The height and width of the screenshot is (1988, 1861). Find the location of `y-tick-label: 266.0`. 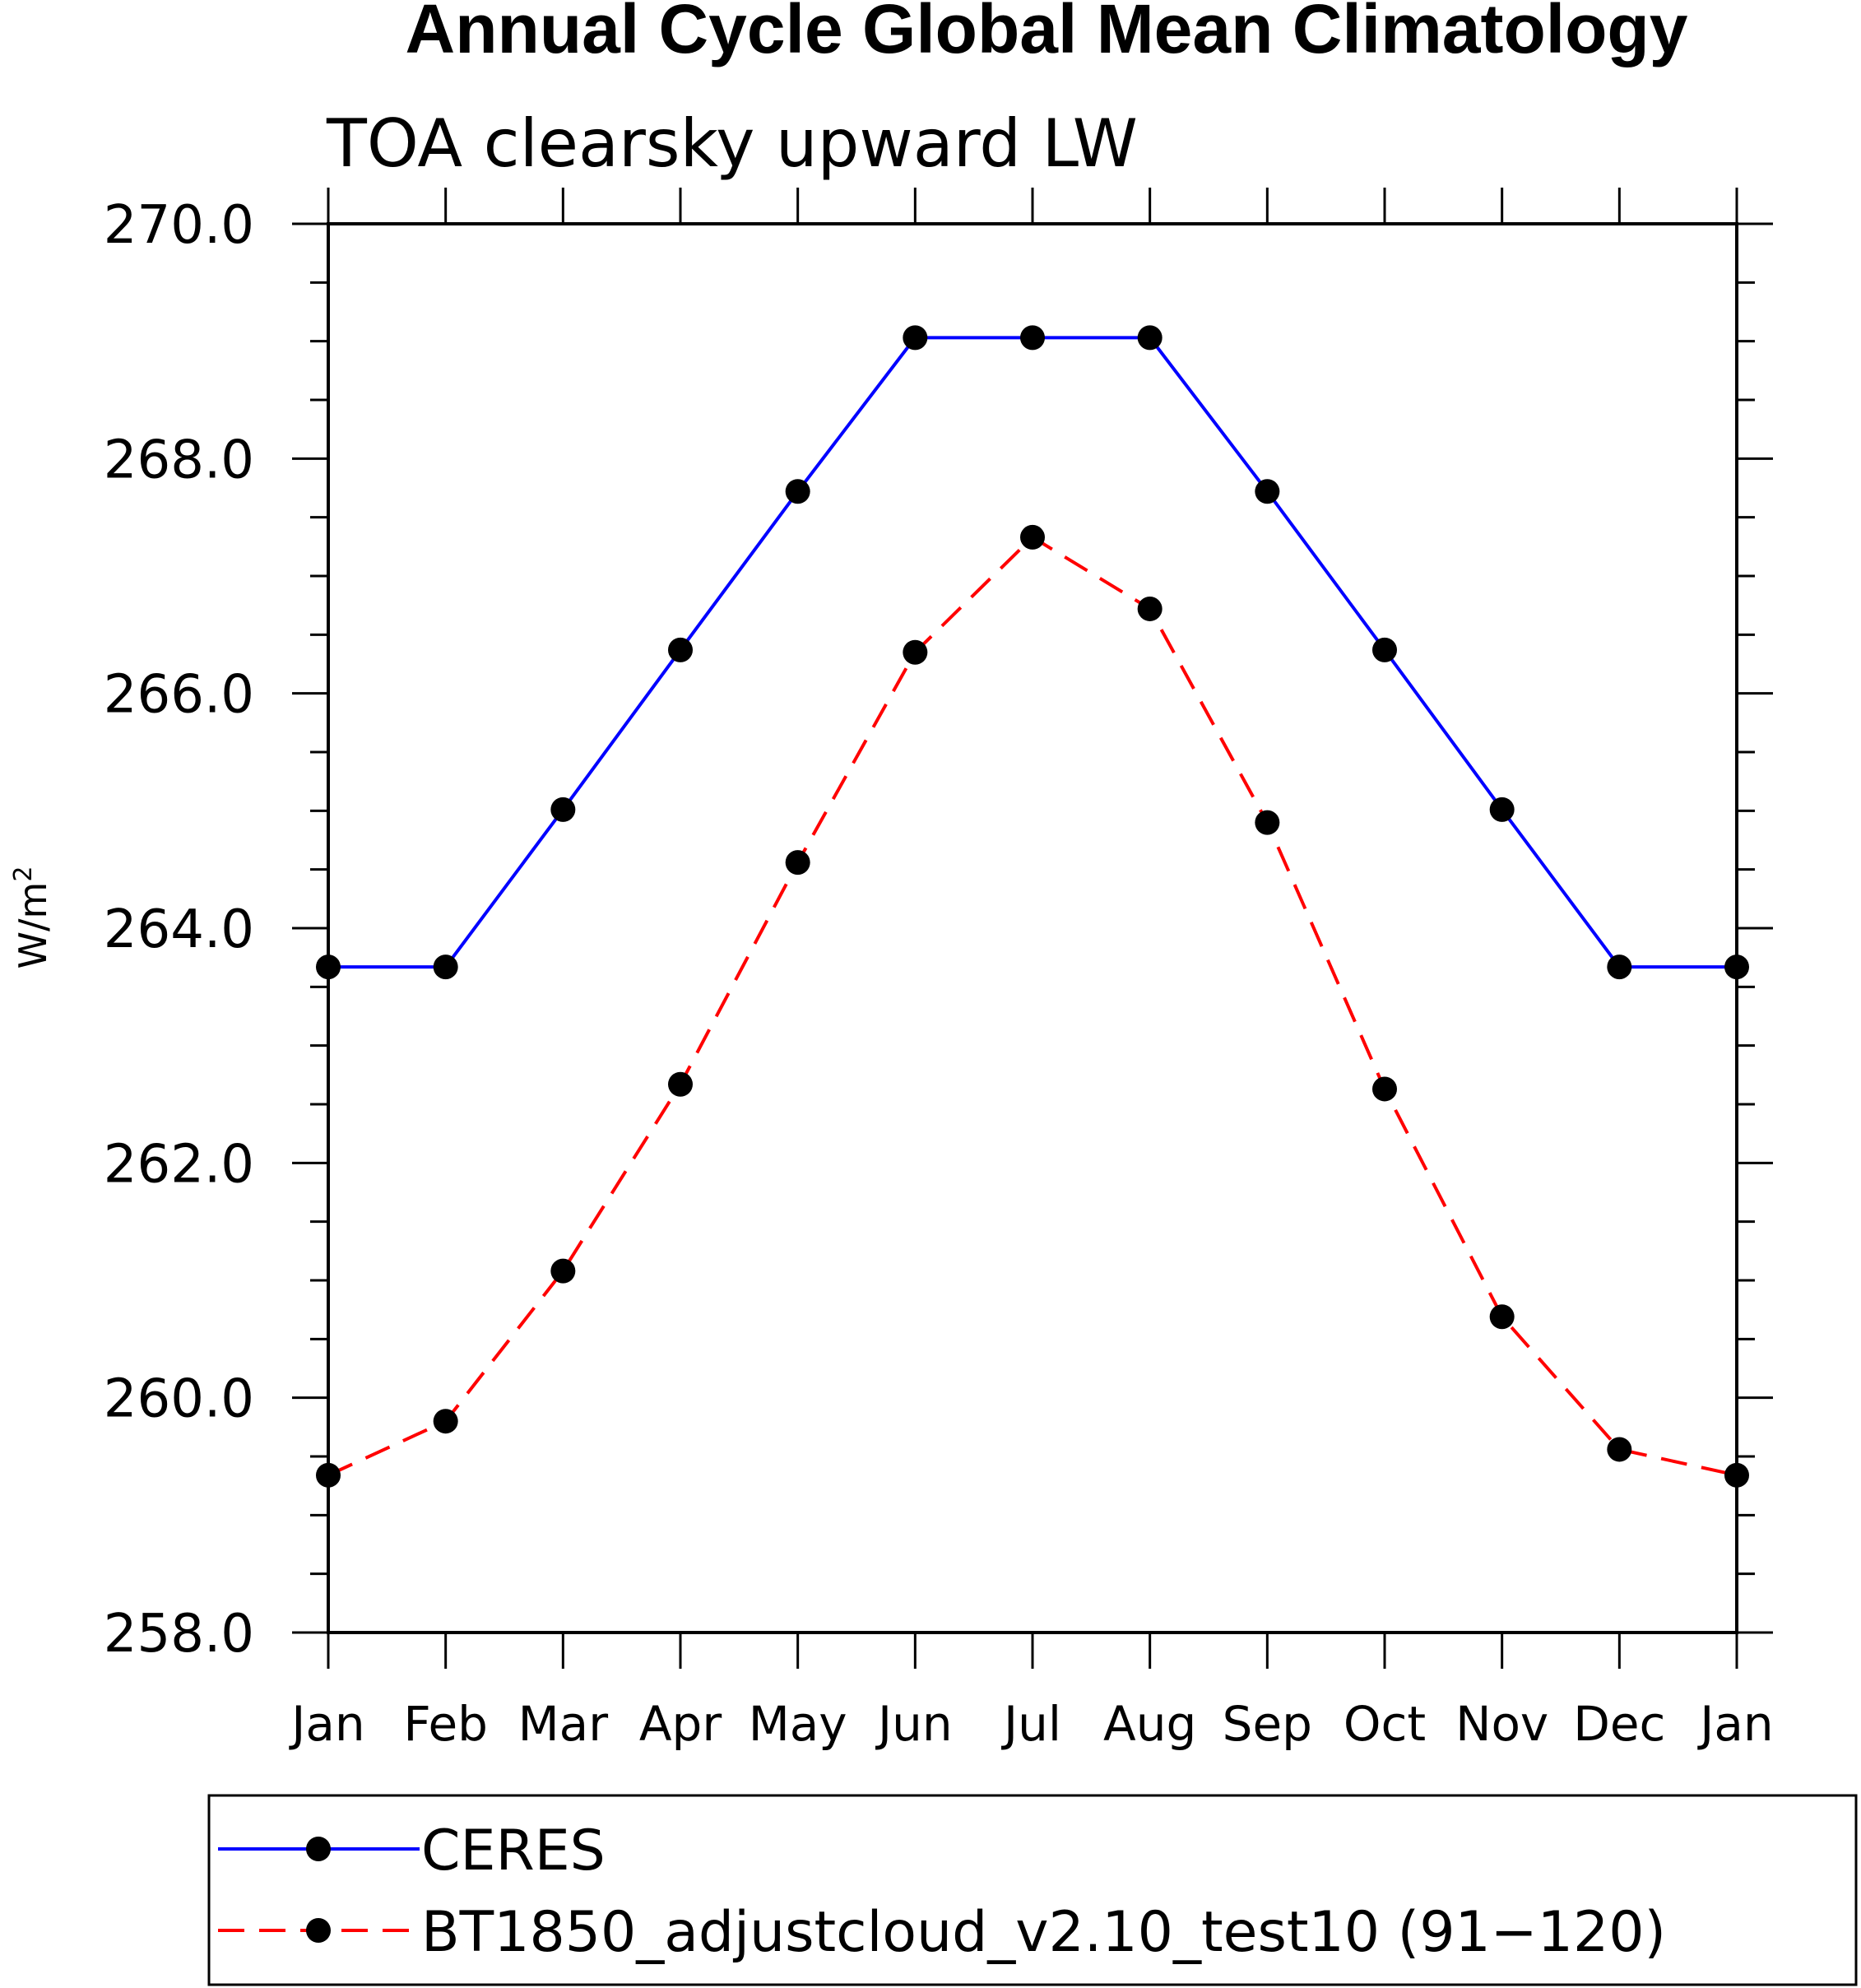

y-tick-label: 266.0 is located at coordinates (179, 695).